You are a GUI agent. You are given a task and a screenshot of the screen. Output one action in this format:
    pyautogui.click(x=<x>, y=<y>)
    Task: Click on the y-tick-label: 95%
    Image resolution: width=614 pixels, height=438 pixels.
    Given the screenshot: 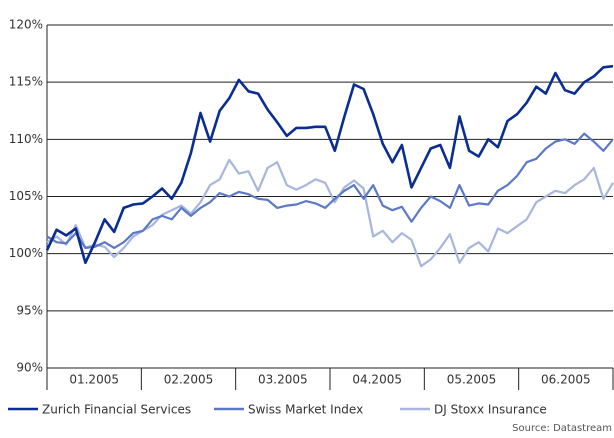 What is the action you would take?
    pyautogui.click(x=29, y=310)
    